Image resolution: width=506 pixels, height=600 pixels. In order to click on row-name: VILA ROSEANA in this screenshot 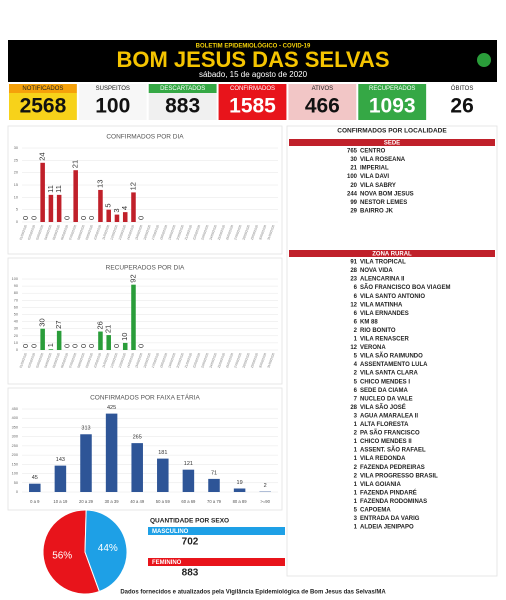, I will do `click(383, 160)`.